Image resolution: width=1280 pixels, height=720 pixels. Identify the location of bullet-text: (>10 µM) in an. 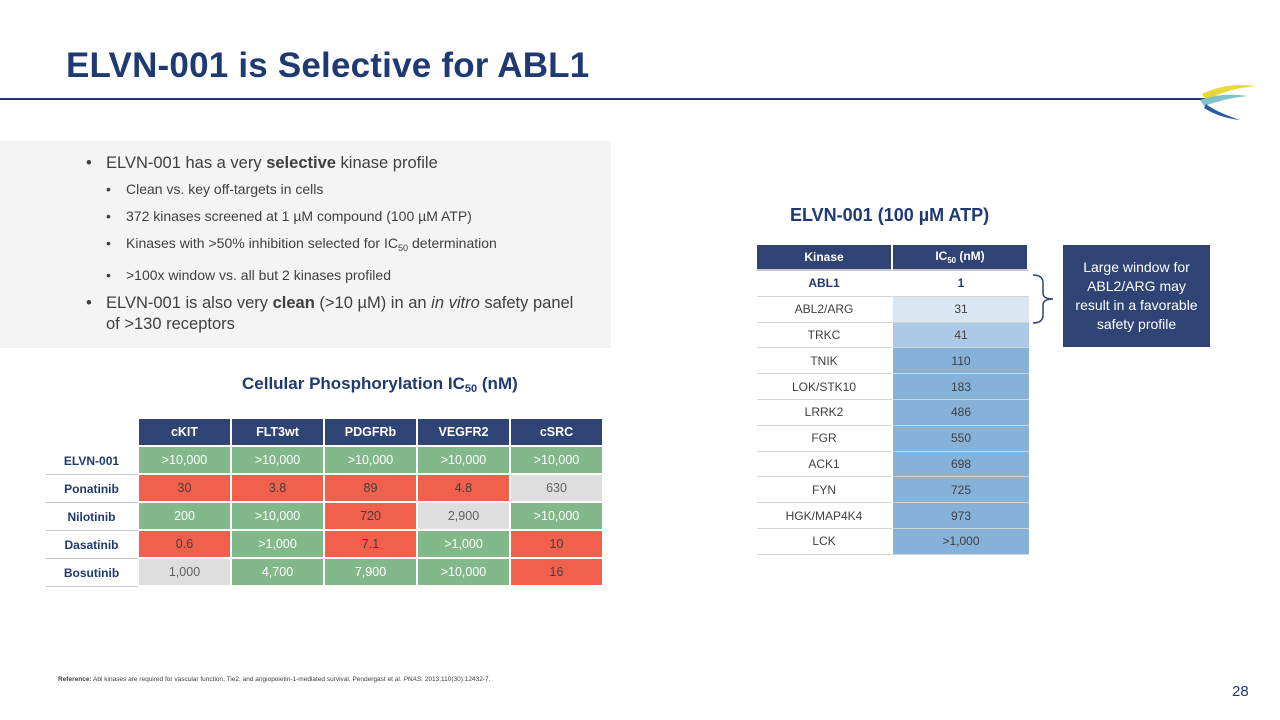
(373, 303).